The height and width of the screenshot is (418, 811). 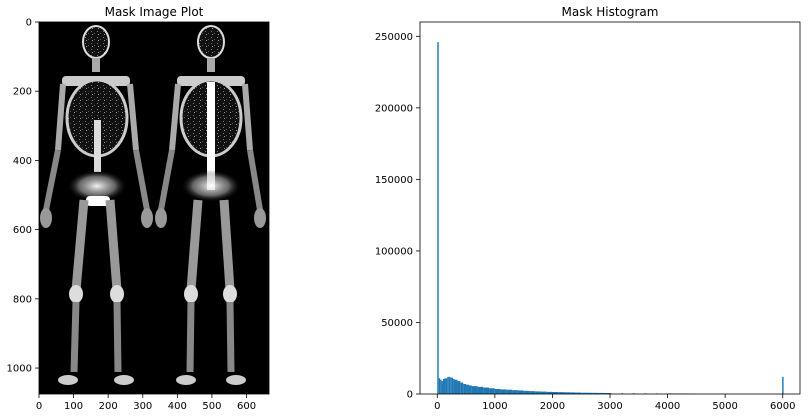 What do you see at coordinates (494, 406) in the screenshot?
I see `histogram-x-tick-label: 1000` at bounding box center [494, 406].